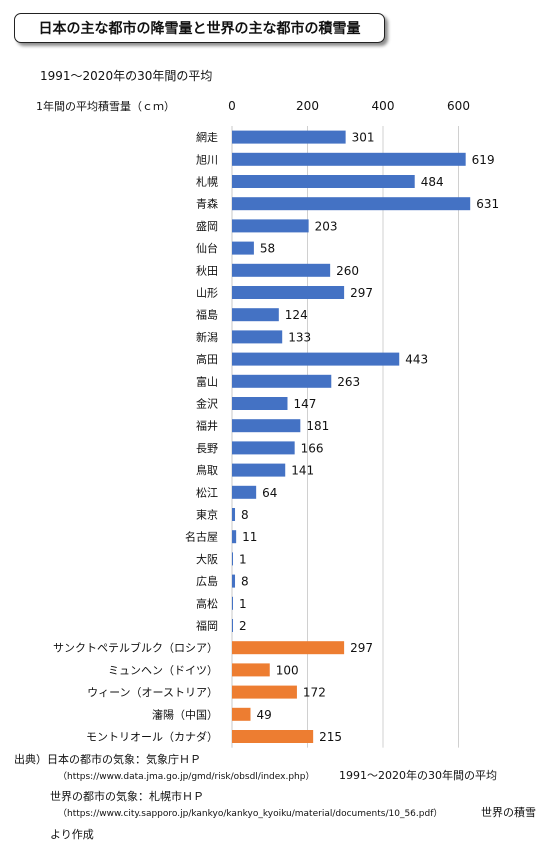  What do you see at coordinates (487, 204) in the screenshot?
I see `value-label: 631` at bounding box center [487, 204].